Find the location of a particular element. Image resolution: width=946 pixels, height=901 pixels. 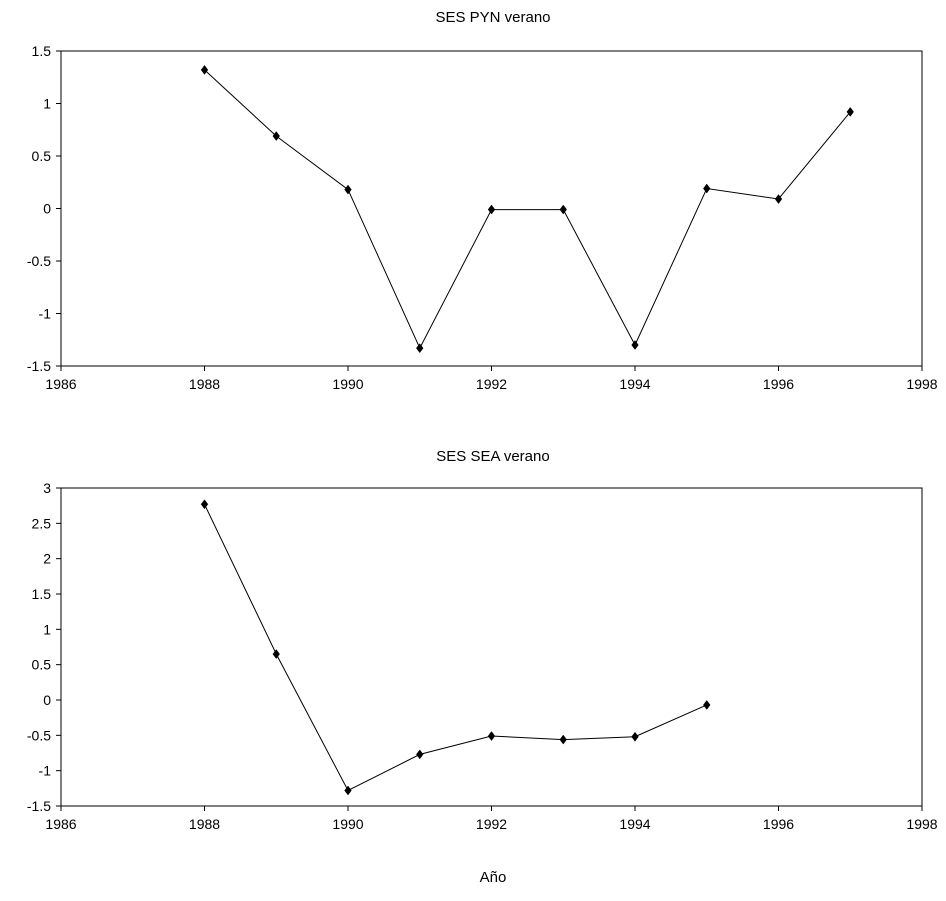

y-tick-label: 2.5 is located at coordinates (42, 523).